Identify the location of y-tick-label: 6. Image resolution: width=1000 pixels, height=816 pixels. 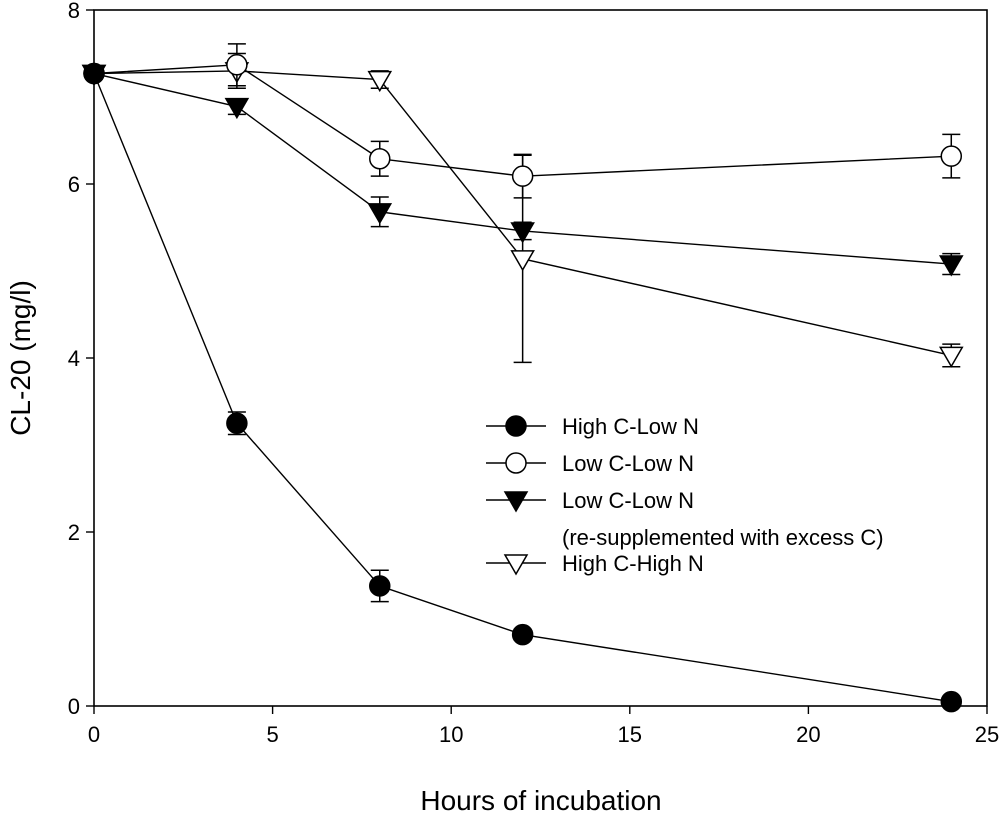
(74, 184).